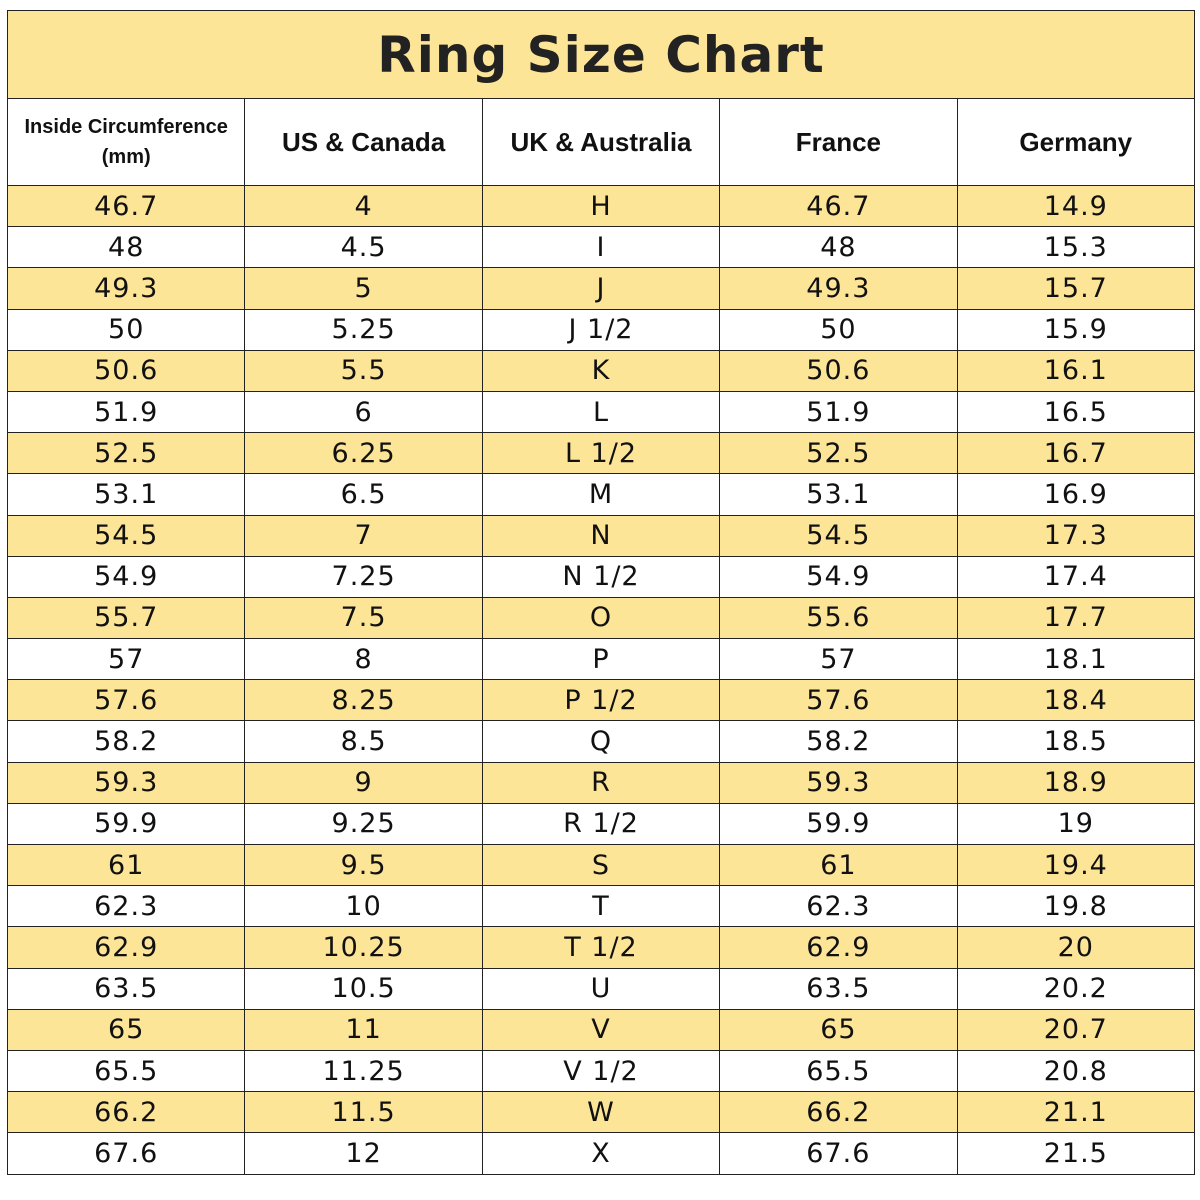  I want to click on cell-uk-australia: N 1/2, so click(601, 576).